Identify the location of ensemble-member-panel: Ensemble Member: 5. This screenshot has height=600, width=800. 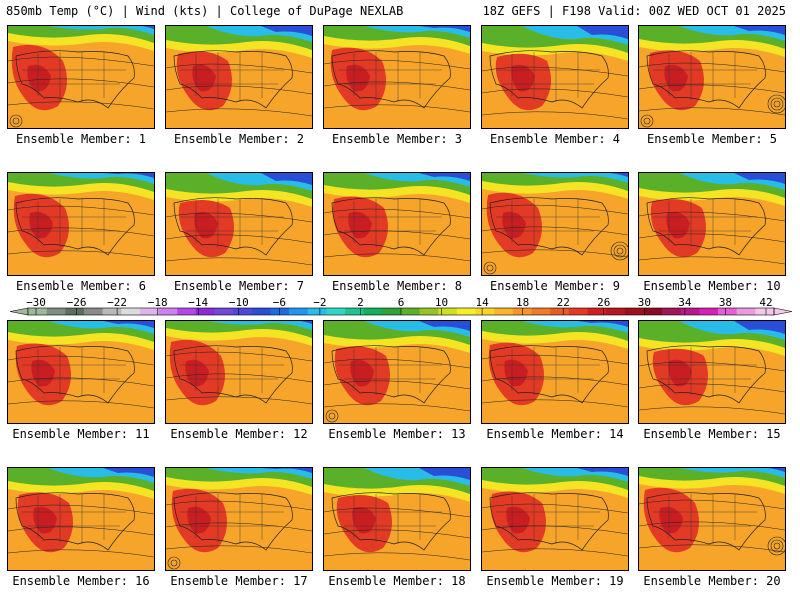
(712, 85).